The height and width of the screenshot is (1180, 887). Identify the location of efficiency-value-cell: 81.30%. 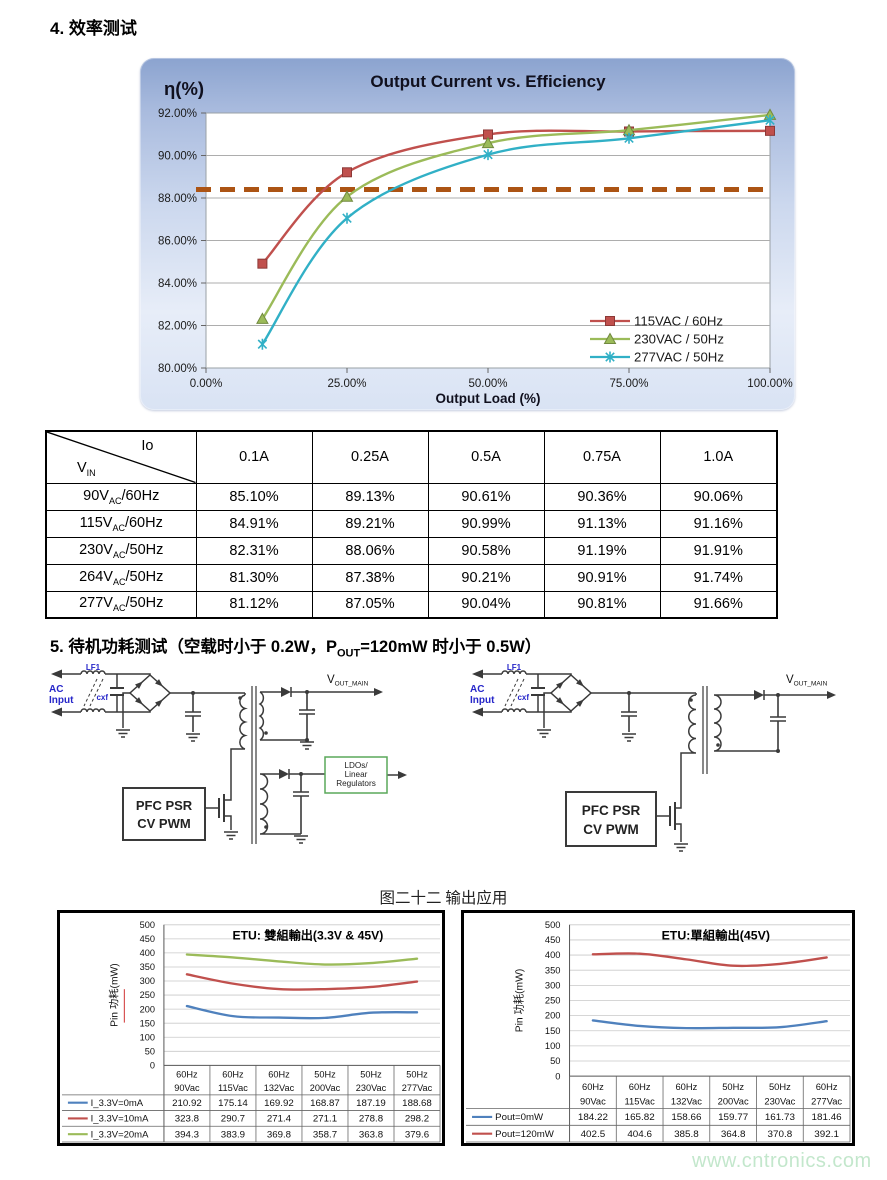
(254, 577).